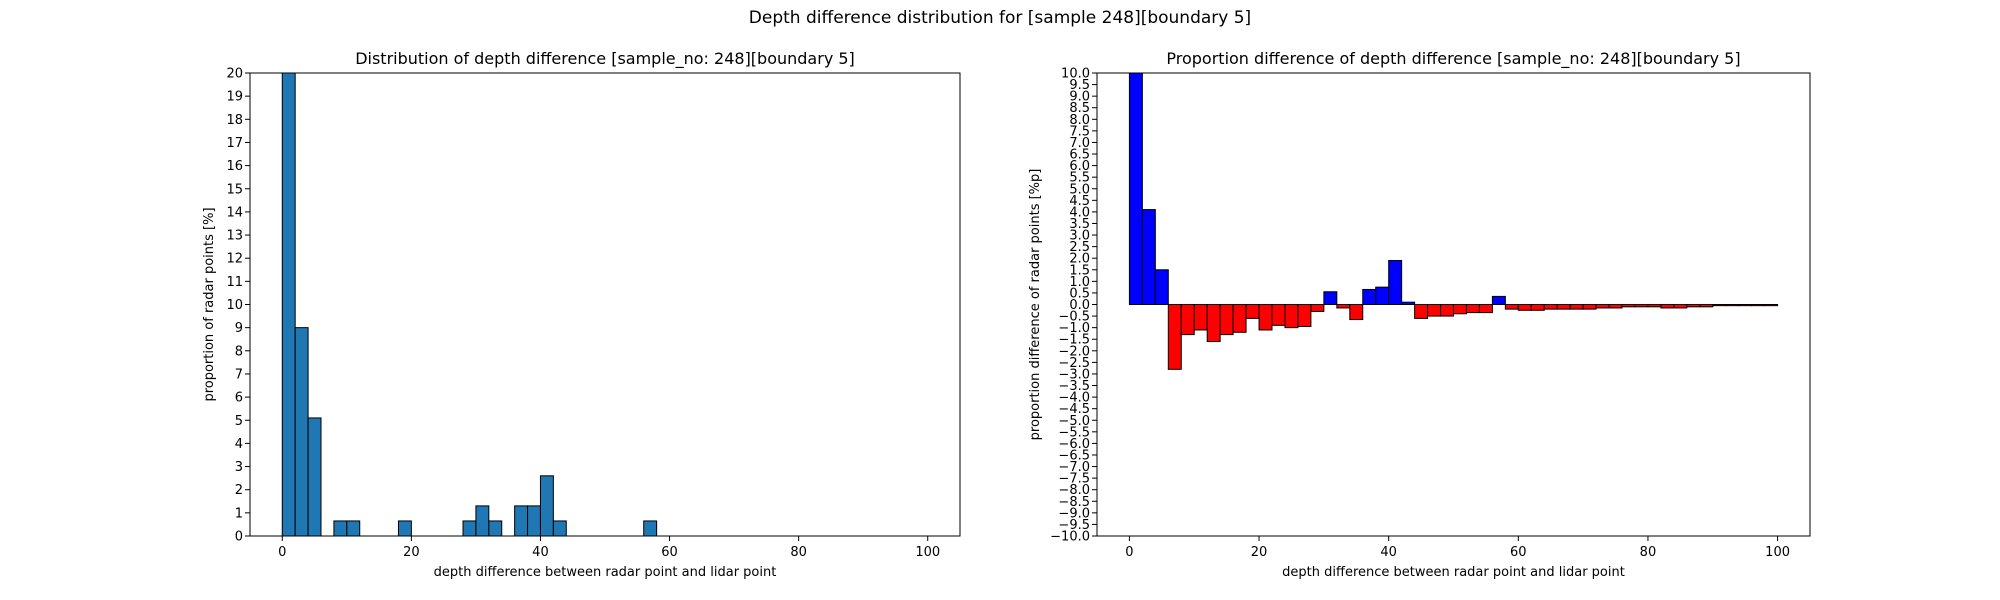 The image size is (2000, 600). I want to click on y-tick-label: −7.0, so click(1074, 467).